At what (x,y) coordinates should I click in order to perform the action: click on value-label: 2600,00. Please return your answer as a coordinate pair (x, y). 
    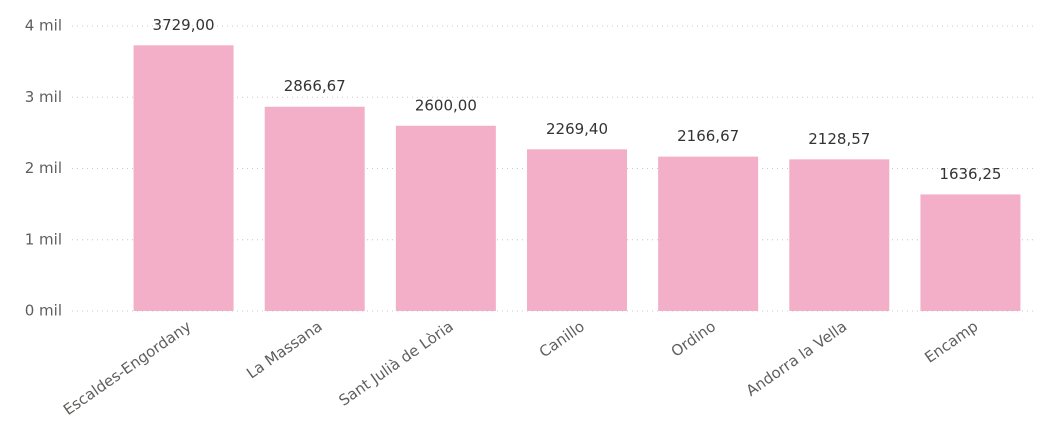
    Looking at the image, I should click on (446, 105).